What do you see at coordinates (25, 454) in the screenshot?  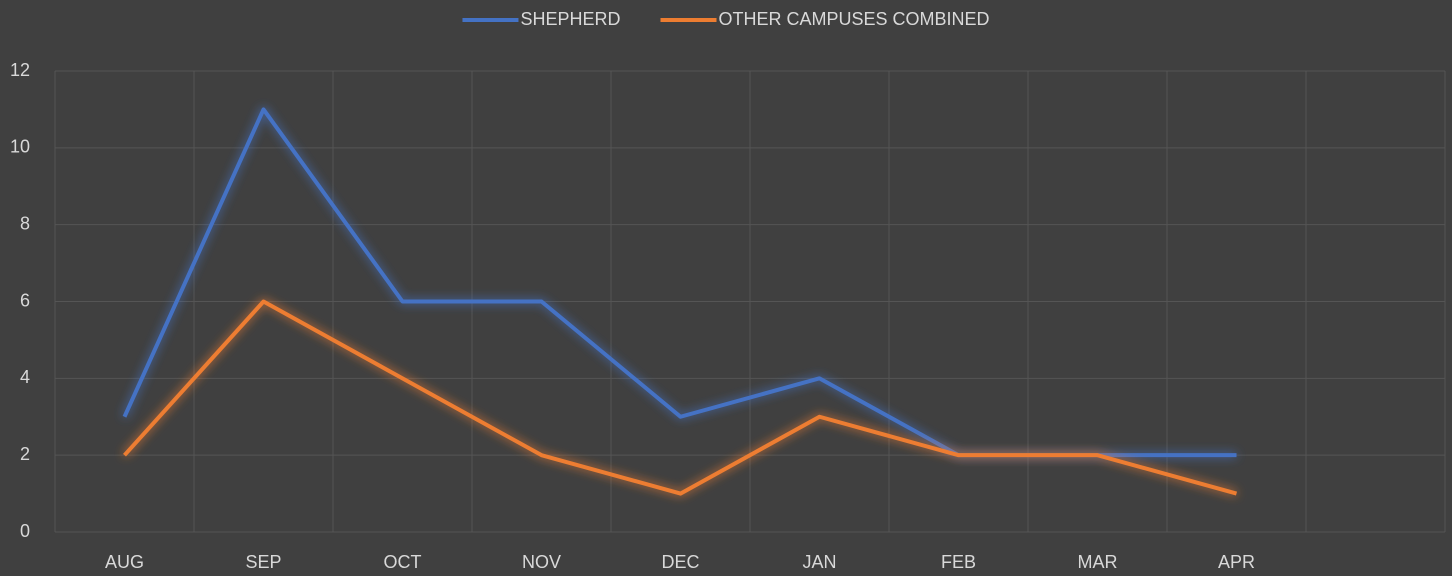 I see `y-tick-label: 2` at bounding box center [25, 454].